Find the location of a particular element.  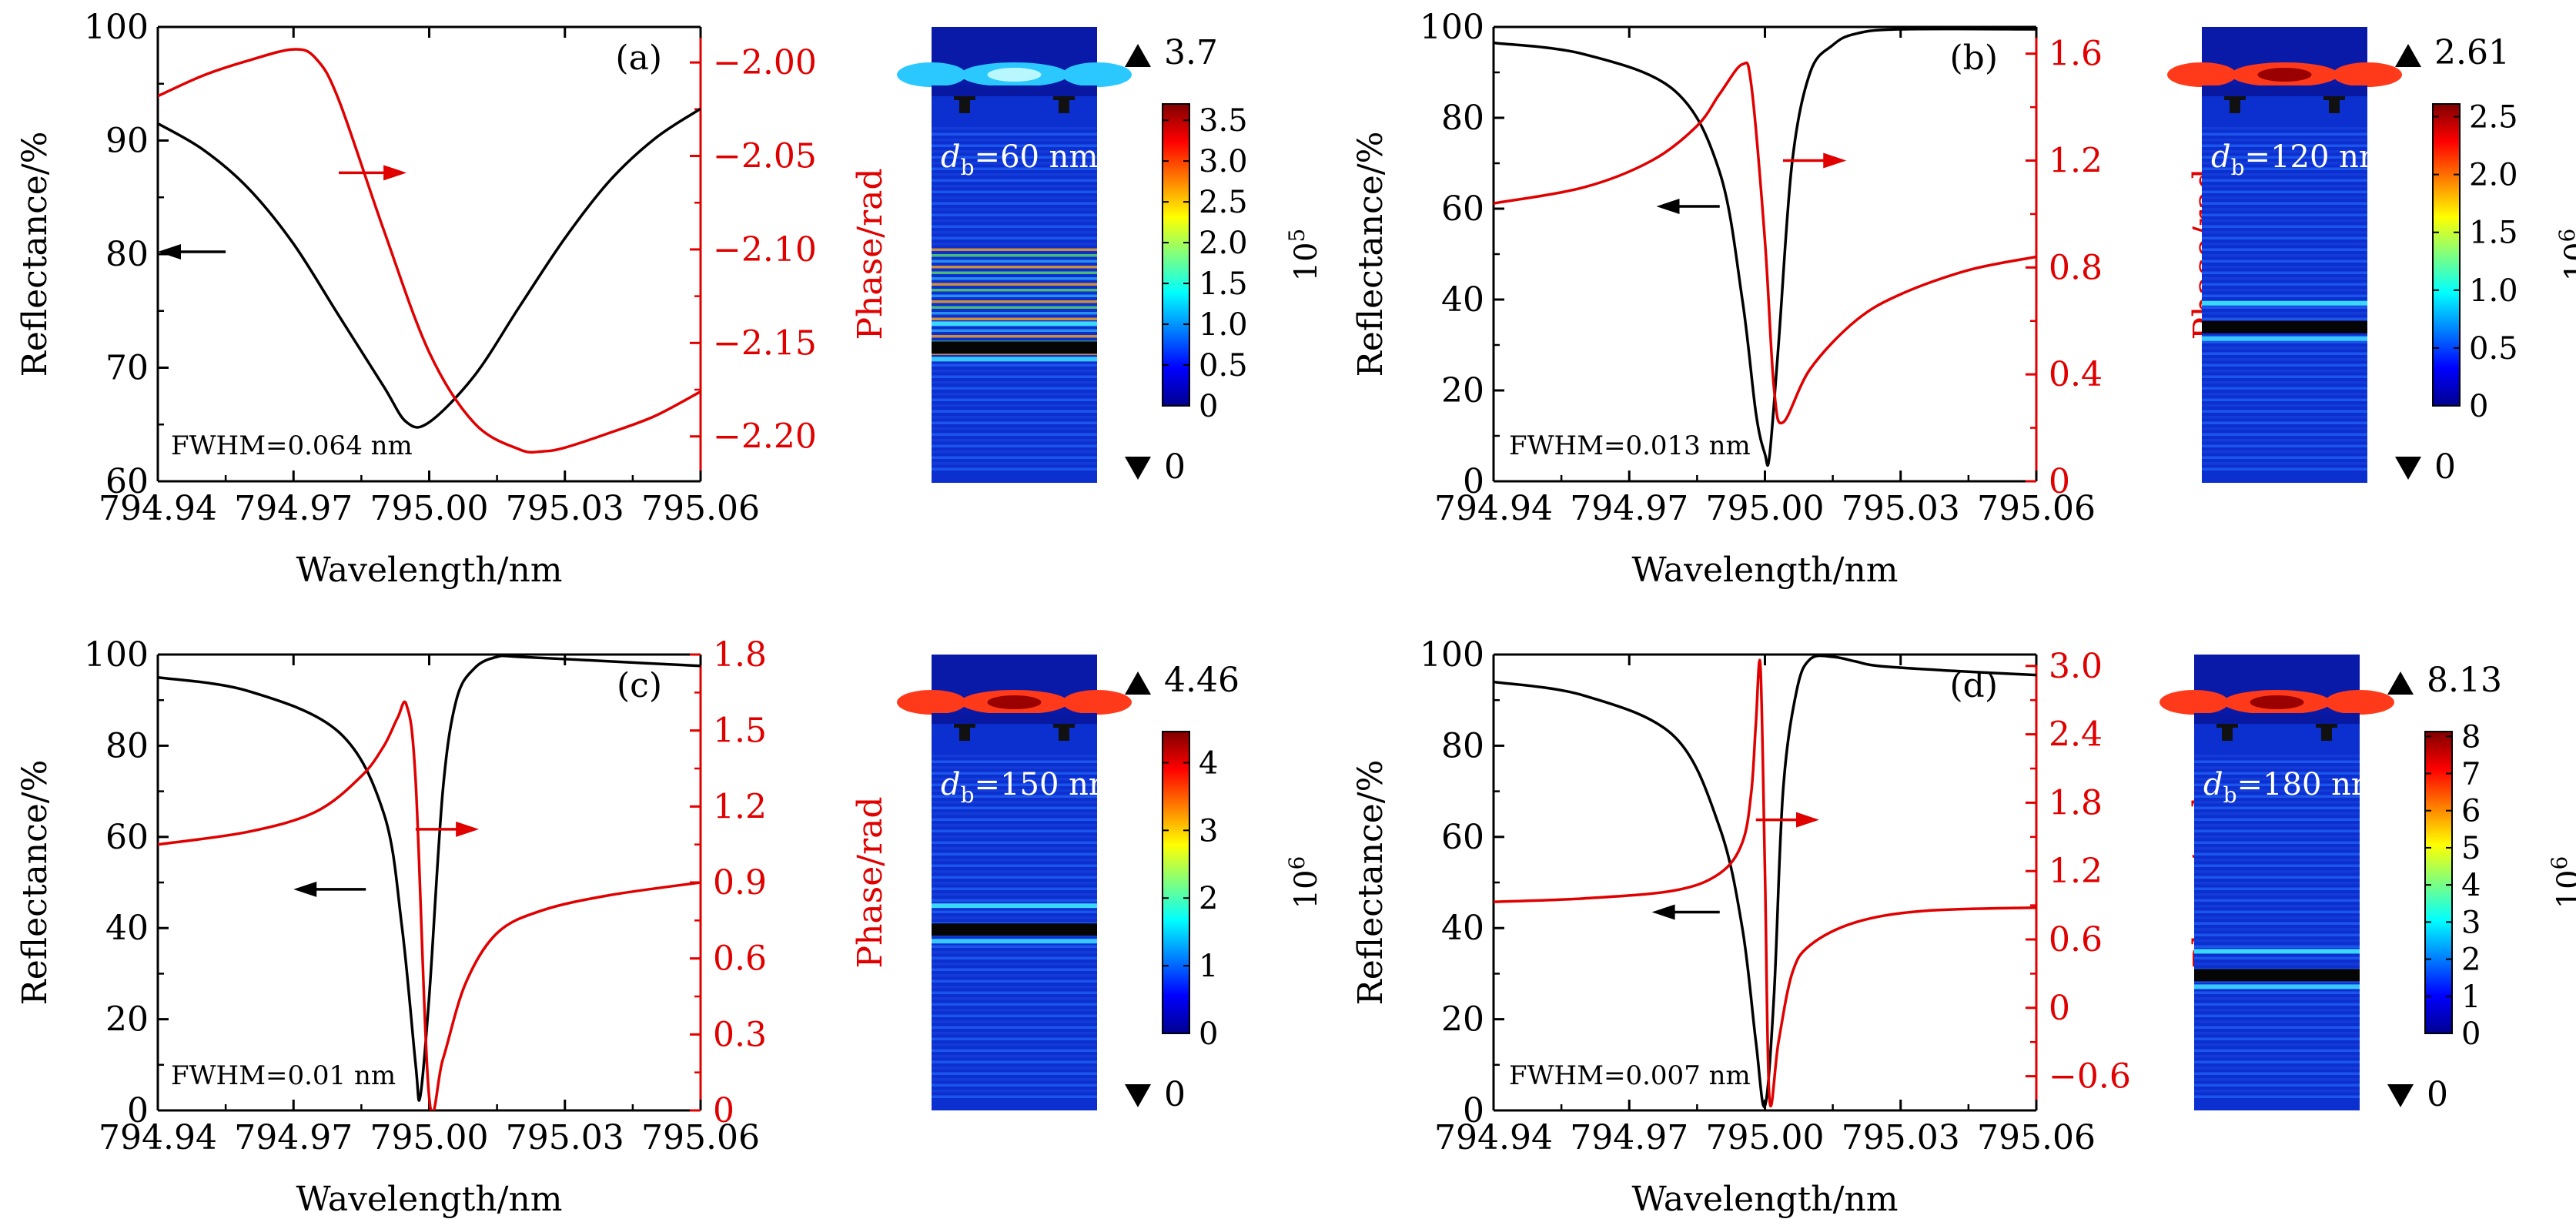

colorbar-tick-label: 2.0 is located at coordinates (2494, 175).